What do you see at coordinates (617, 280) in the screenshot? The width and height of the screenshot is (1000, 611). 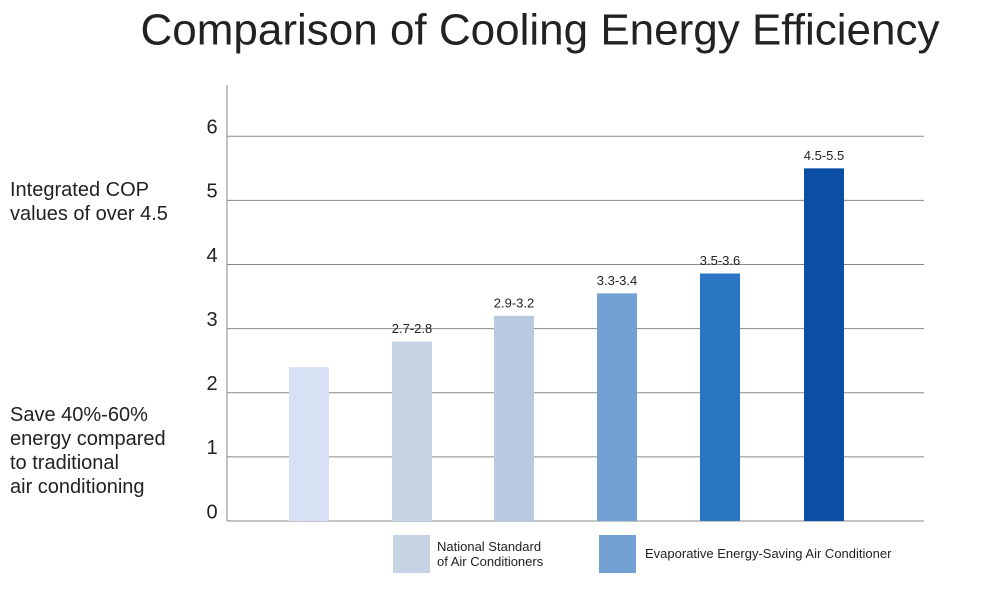 I see `value-label: 3.3-3.4` at bounding box center [617, 280].